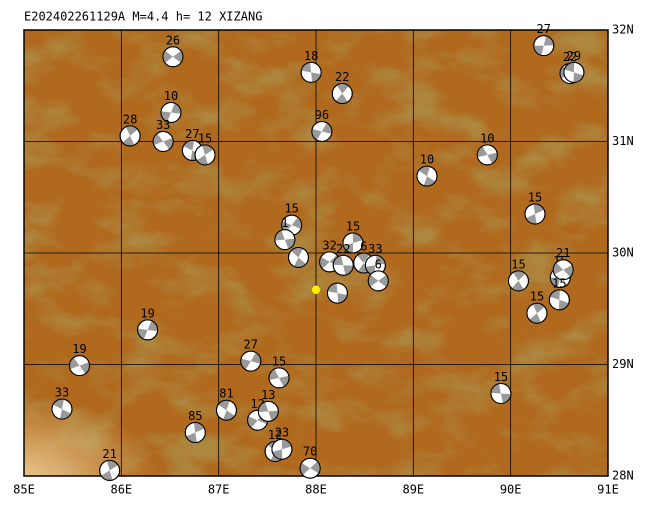  What do you see at coordinates (316, 290) in the screenshot?
I see `epicenter` at bounding box center [316, 290].